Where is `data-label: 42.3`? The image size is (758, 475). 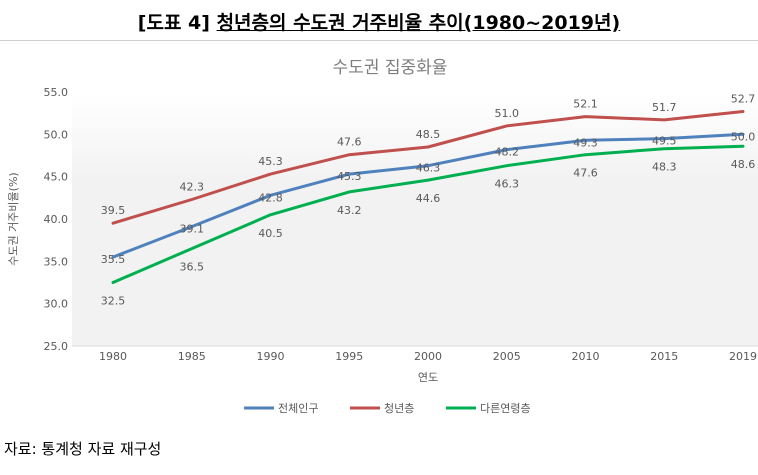
data-label: 42.3 is located at coordinates (192, 187).